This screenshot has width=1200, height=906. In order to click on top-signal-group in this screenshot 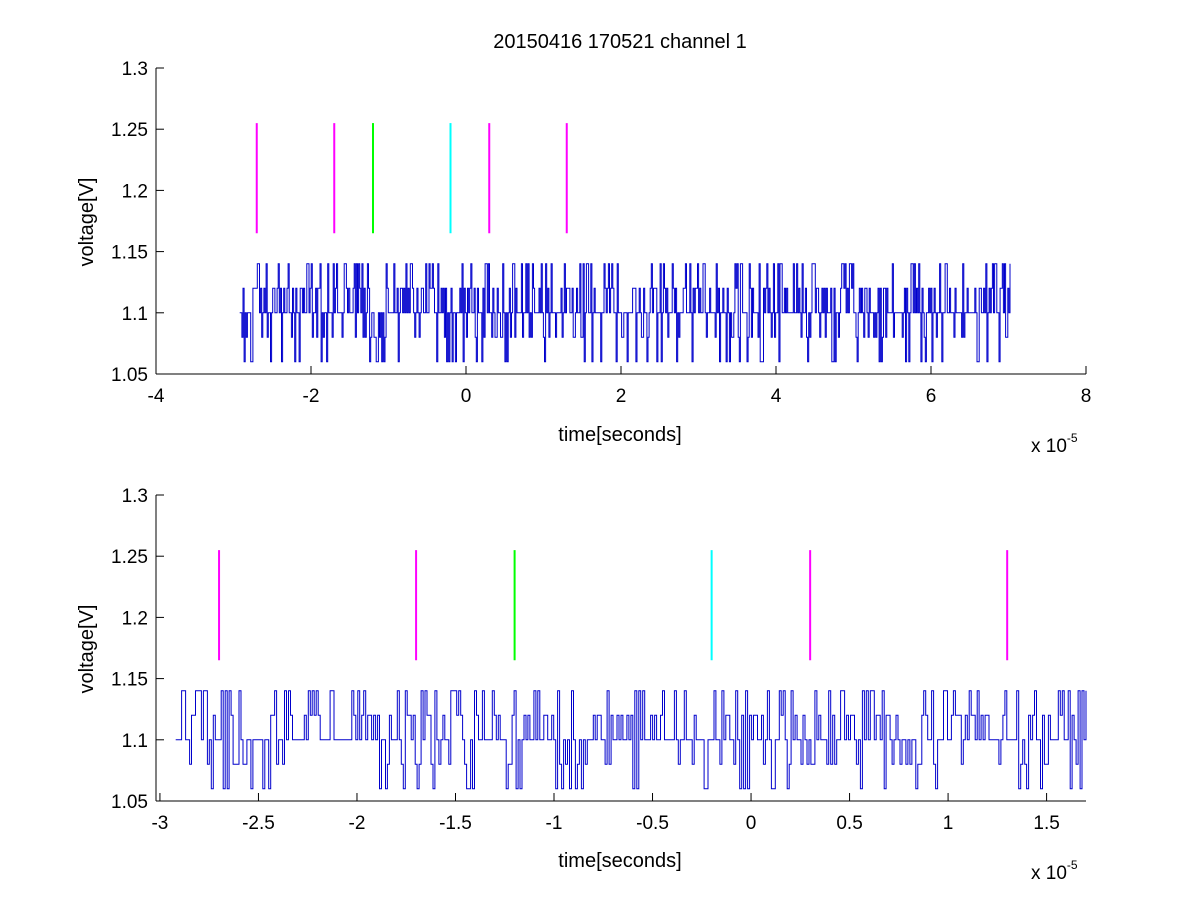, I will do `click(625, 313)`.